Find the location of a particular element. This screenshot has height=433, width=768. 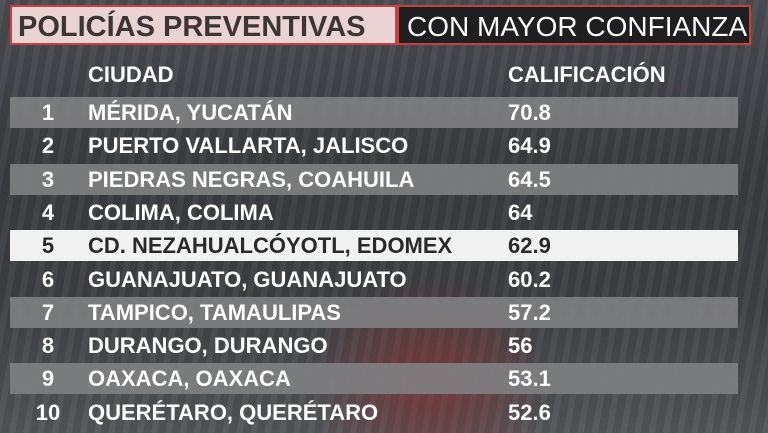

score: 70.8 is located at coordinates (529, 112).